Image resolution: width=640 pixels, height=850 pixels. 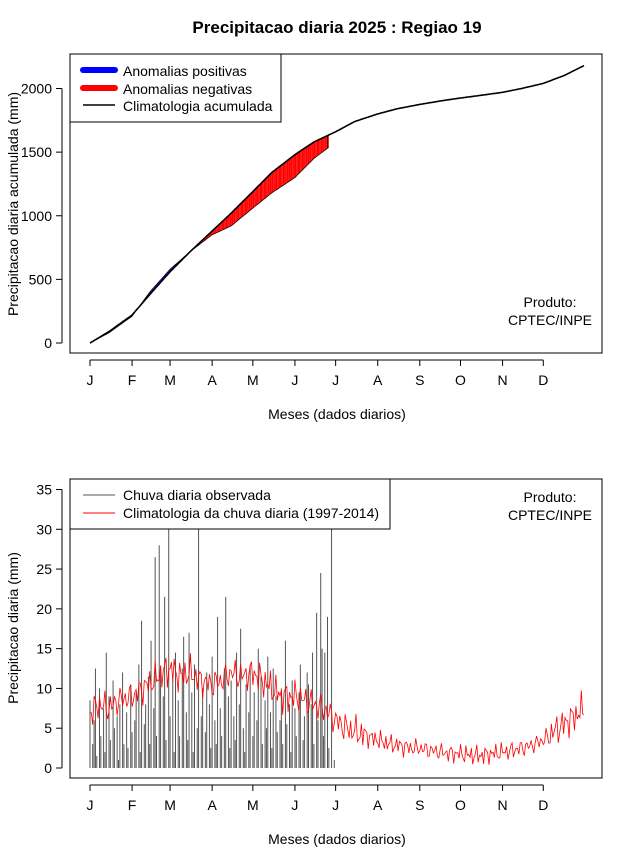 I want to click on y-tick-label-1500: 1500, so click(x=36, y=152).